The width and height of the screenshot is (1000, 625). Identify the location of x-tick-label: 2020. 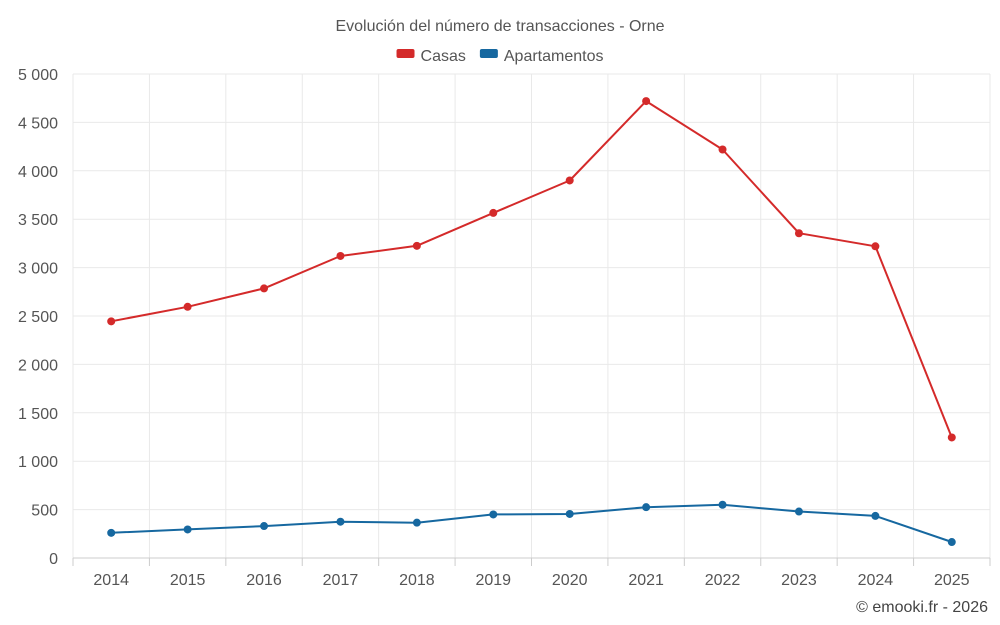
(570, 580).